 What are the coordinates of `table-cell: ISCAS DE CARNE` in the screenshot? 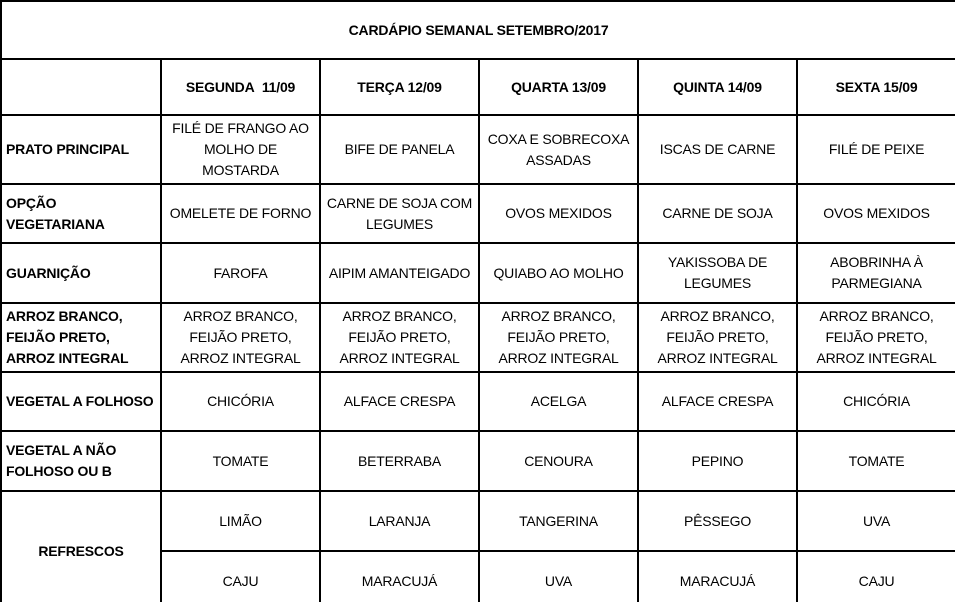 It's located at (717, 149).